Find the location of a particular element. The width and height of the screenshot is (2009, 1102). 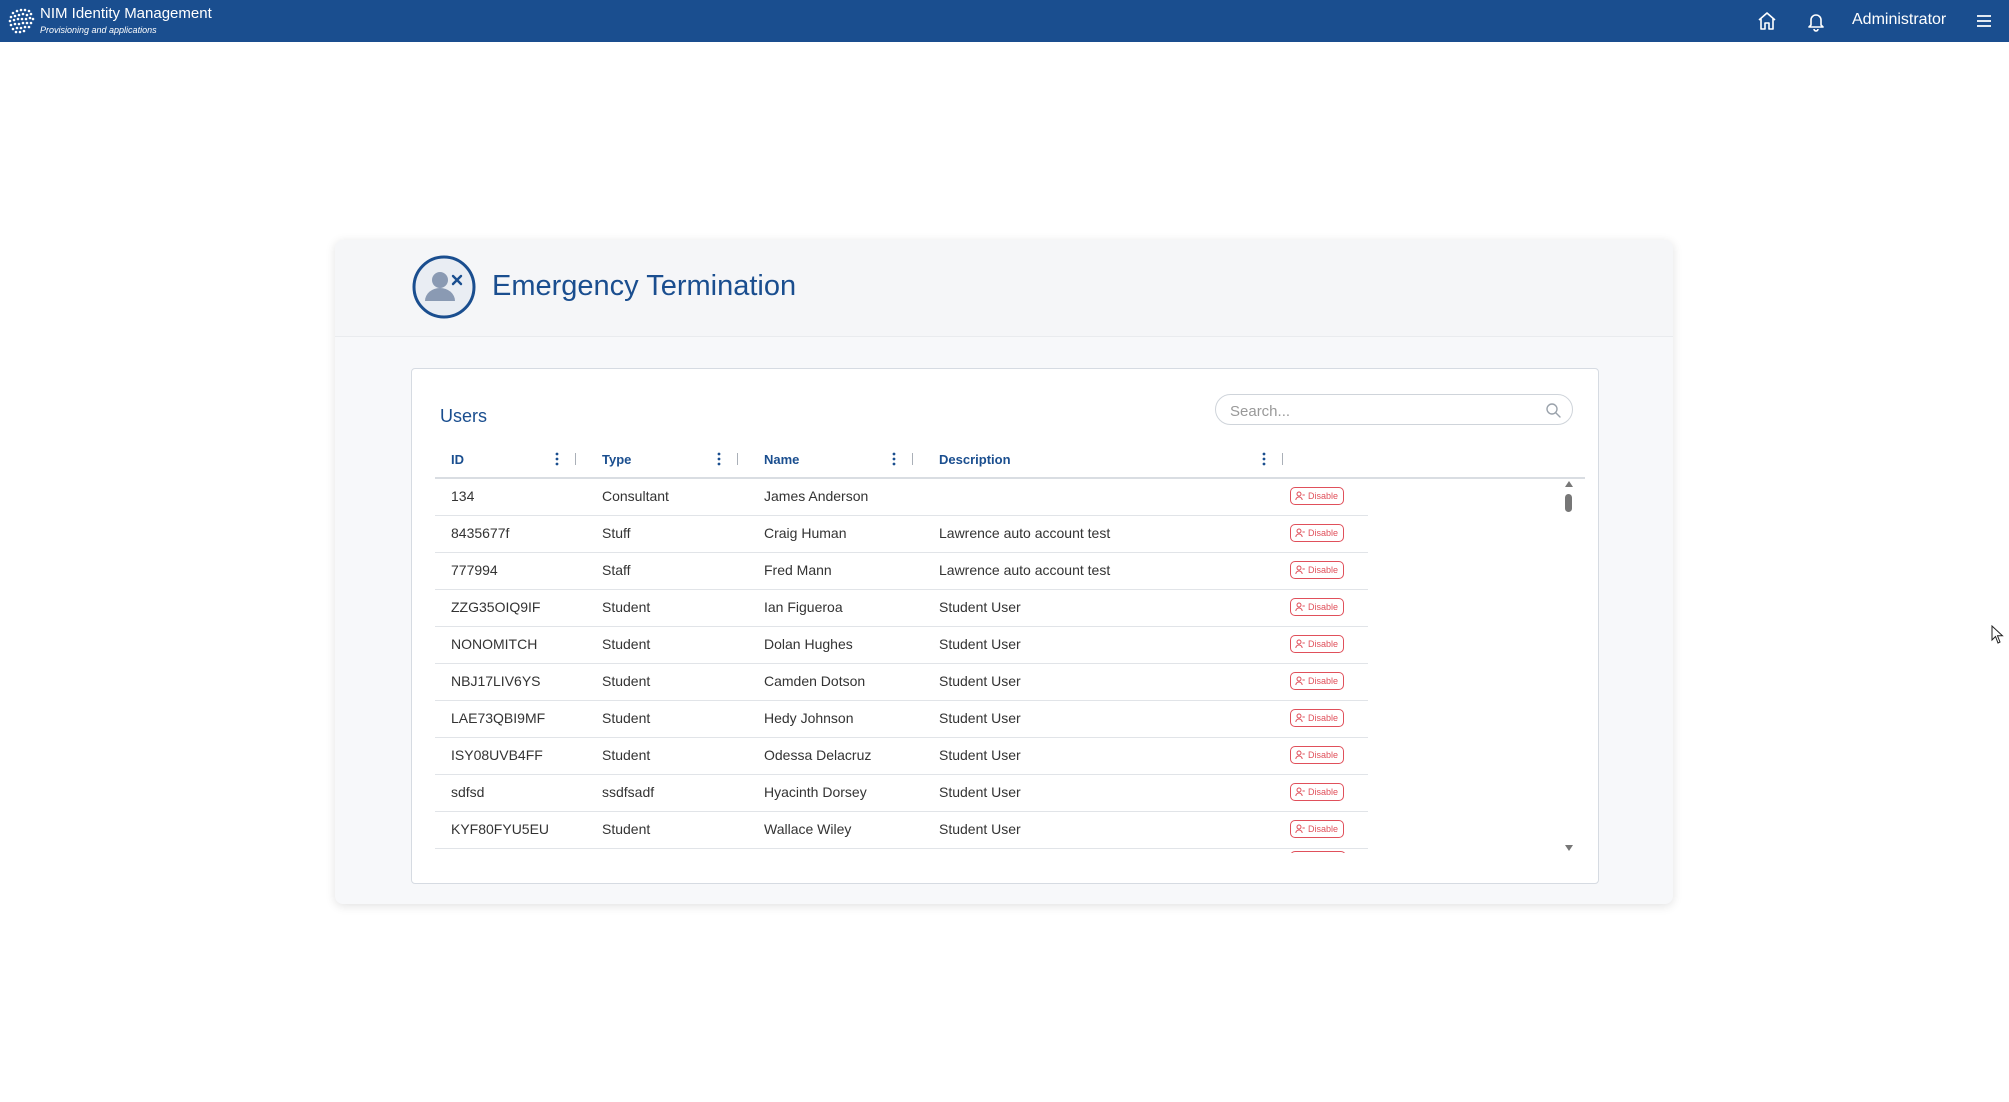

cell-name: Odessa Delacruz is located at coordinates (818, 755).